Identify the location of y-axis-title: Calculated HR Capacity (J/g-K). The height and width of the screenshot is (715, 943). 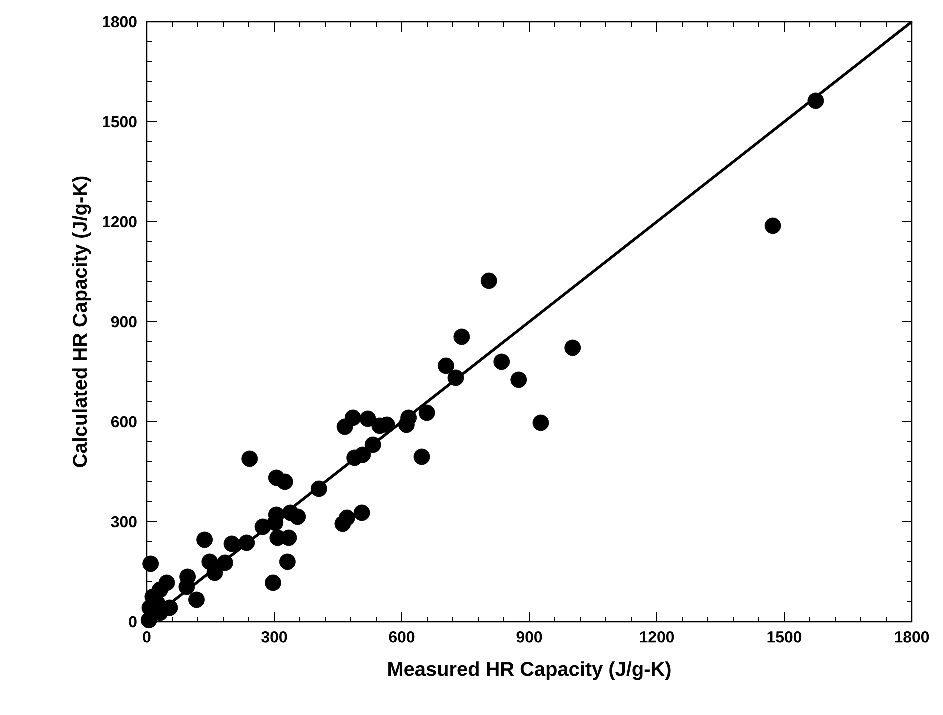
(82, 322).